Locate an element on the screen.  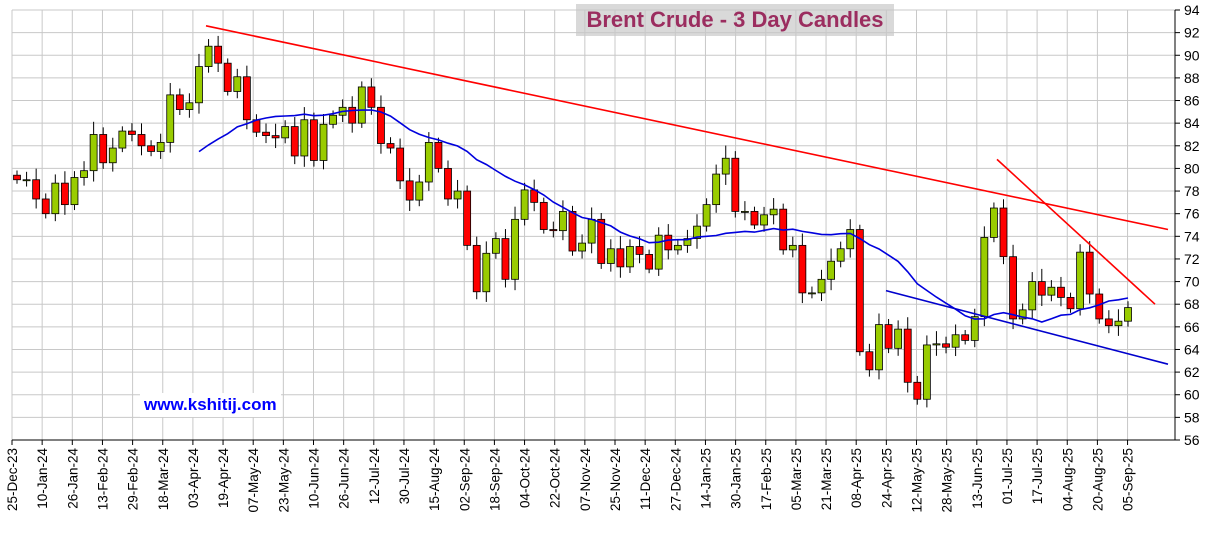
y-tick-label: 72 is located at coordinates (1192, 259).